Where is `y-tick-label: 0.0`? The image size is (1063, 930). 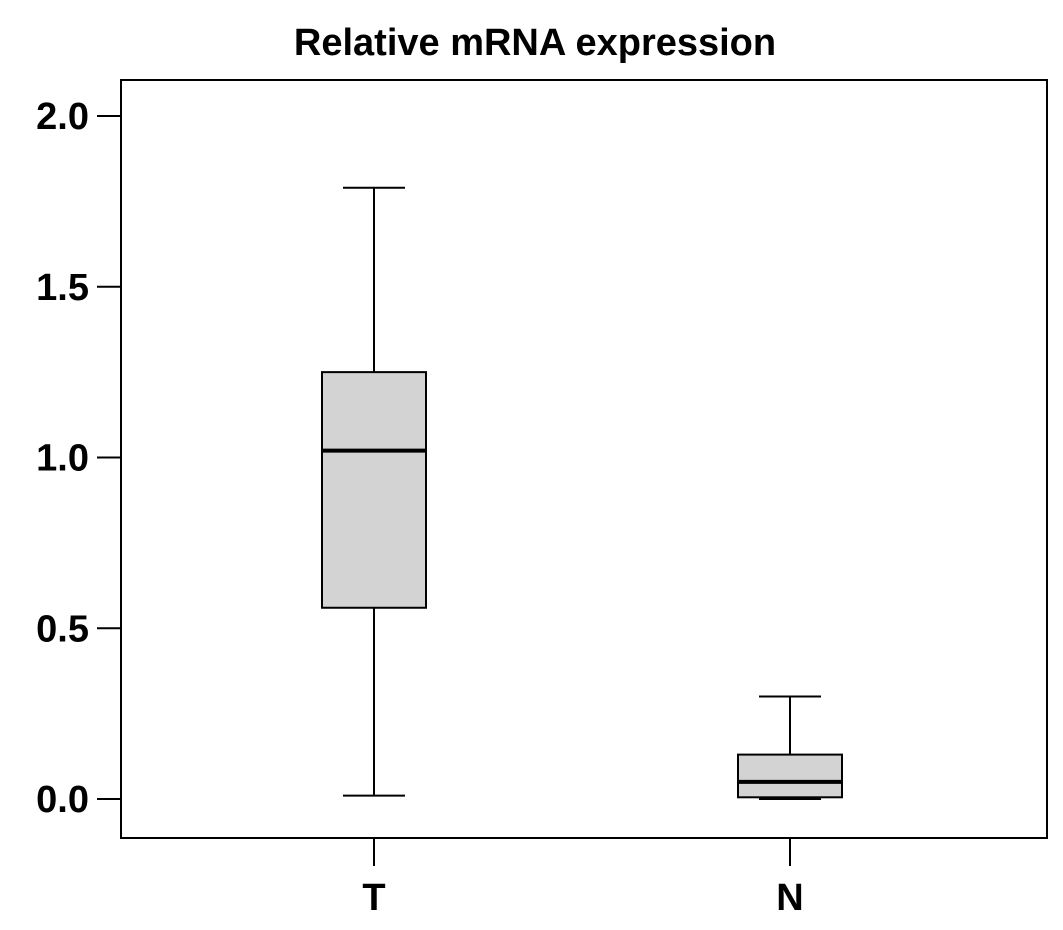 y-tick-label: 0.0 is located at coordinates (62, 800).